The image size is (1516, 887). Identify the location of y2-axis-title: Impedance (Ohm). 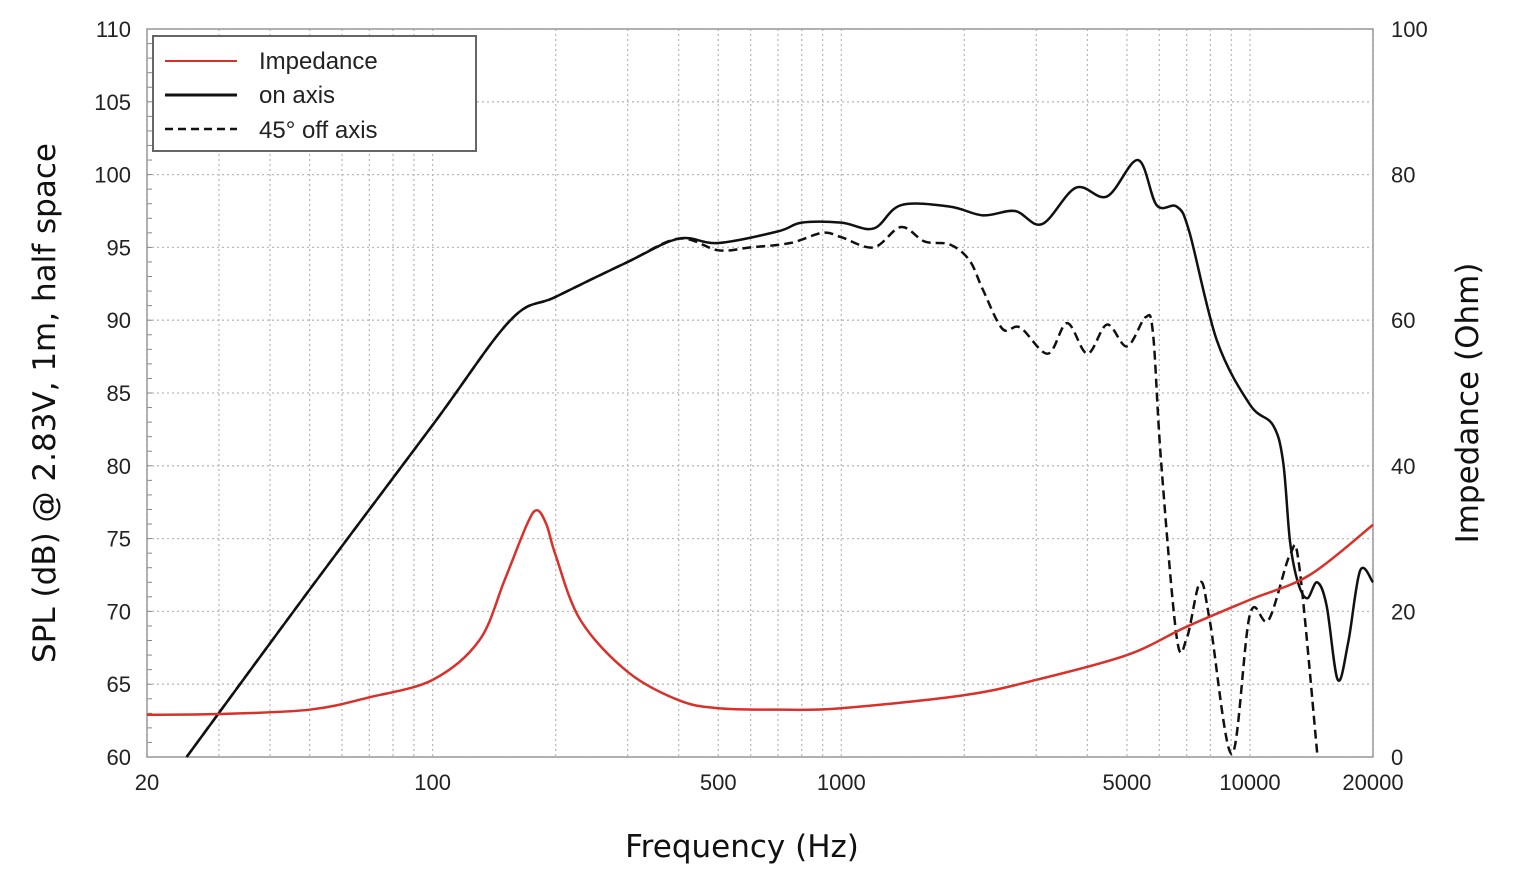
(1468, 403).